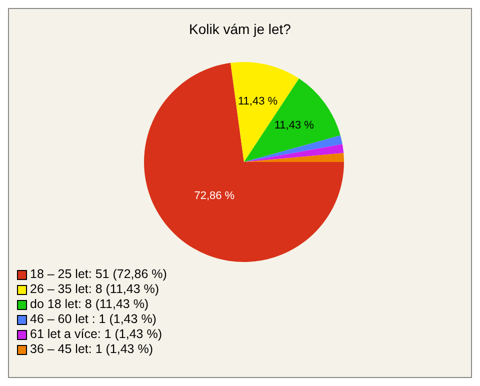  What do you see at coordinates (89, 304) in the screenshot?
I see `legend-label: do 18 let: 8 (11,43 %)` at bounding box center [89, 304].